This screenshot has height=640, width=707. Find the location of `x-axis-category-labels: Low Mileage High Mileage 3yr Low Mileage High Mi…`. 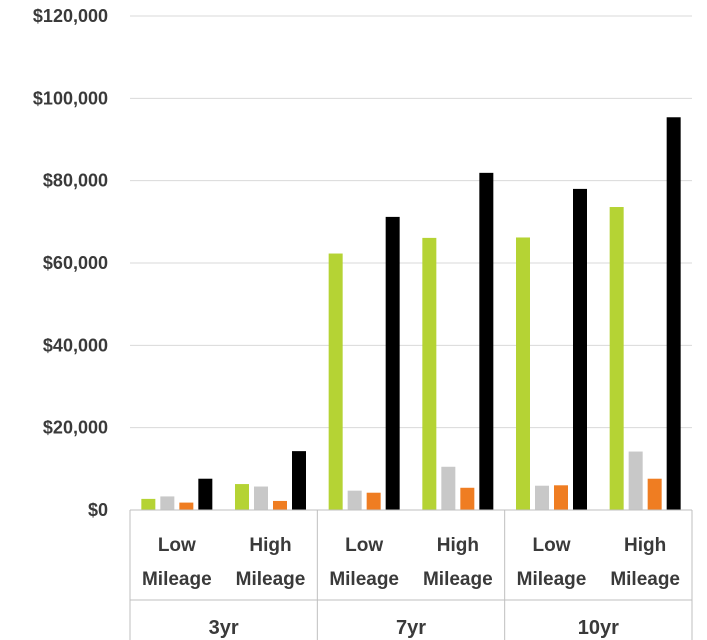

x-axis-category-labels: Low Mileage High Mileage 3yr Low Mileage High Mi… is located at coordinates (411, 587).